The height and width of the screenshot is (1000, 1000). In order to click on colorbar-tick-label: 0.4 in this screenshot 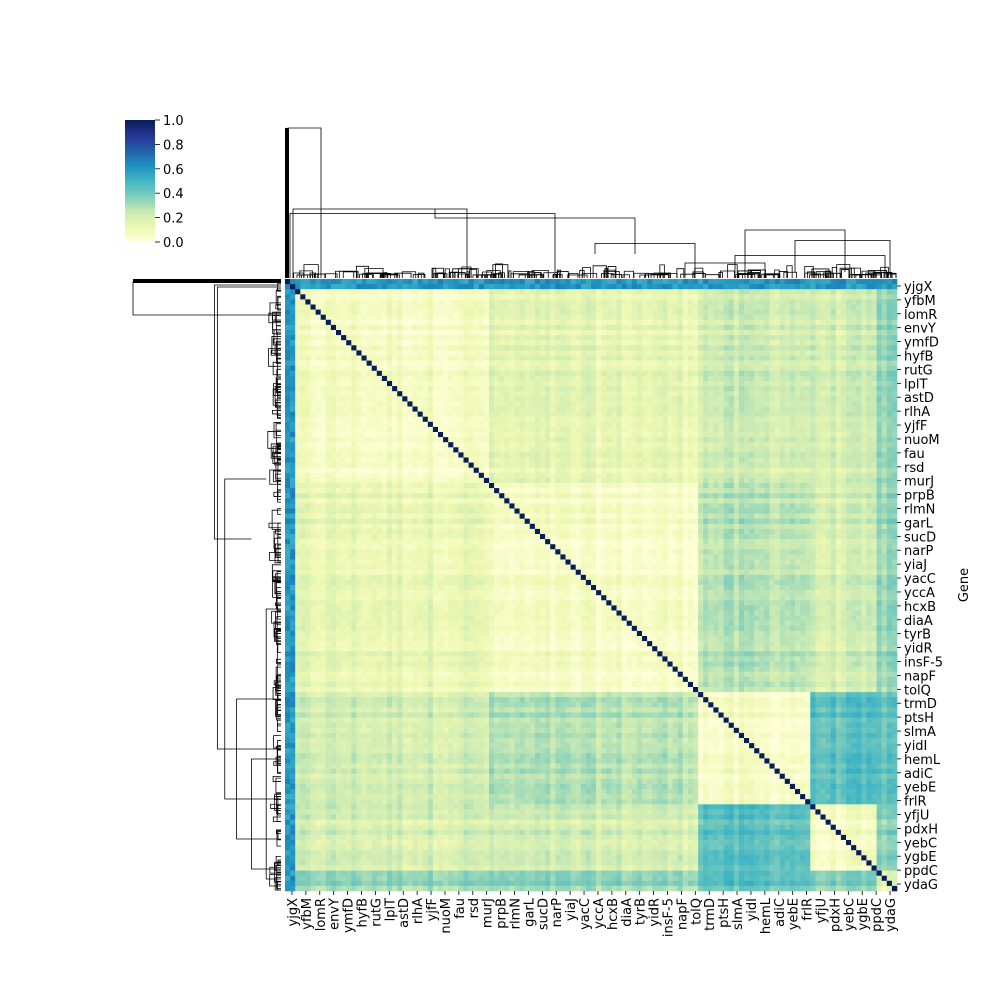, I will do `click(173, 194)`.